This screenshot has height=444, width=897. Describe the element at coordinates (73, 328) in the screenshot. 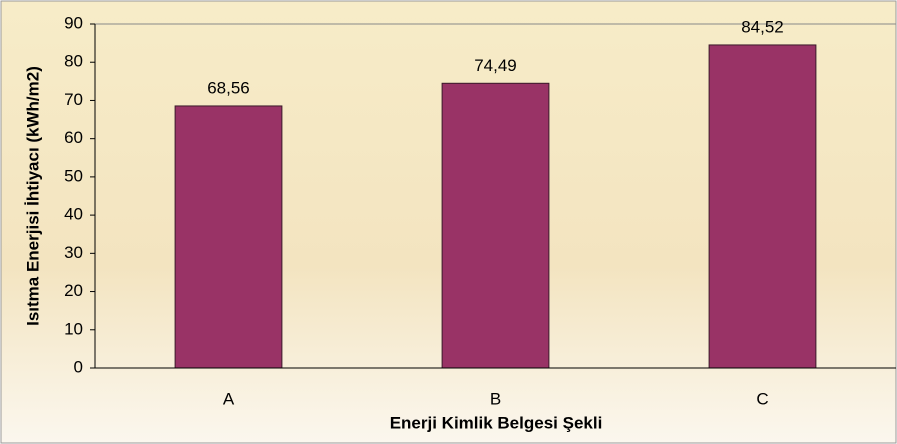

I see `y-tick-label: 10` at that location.